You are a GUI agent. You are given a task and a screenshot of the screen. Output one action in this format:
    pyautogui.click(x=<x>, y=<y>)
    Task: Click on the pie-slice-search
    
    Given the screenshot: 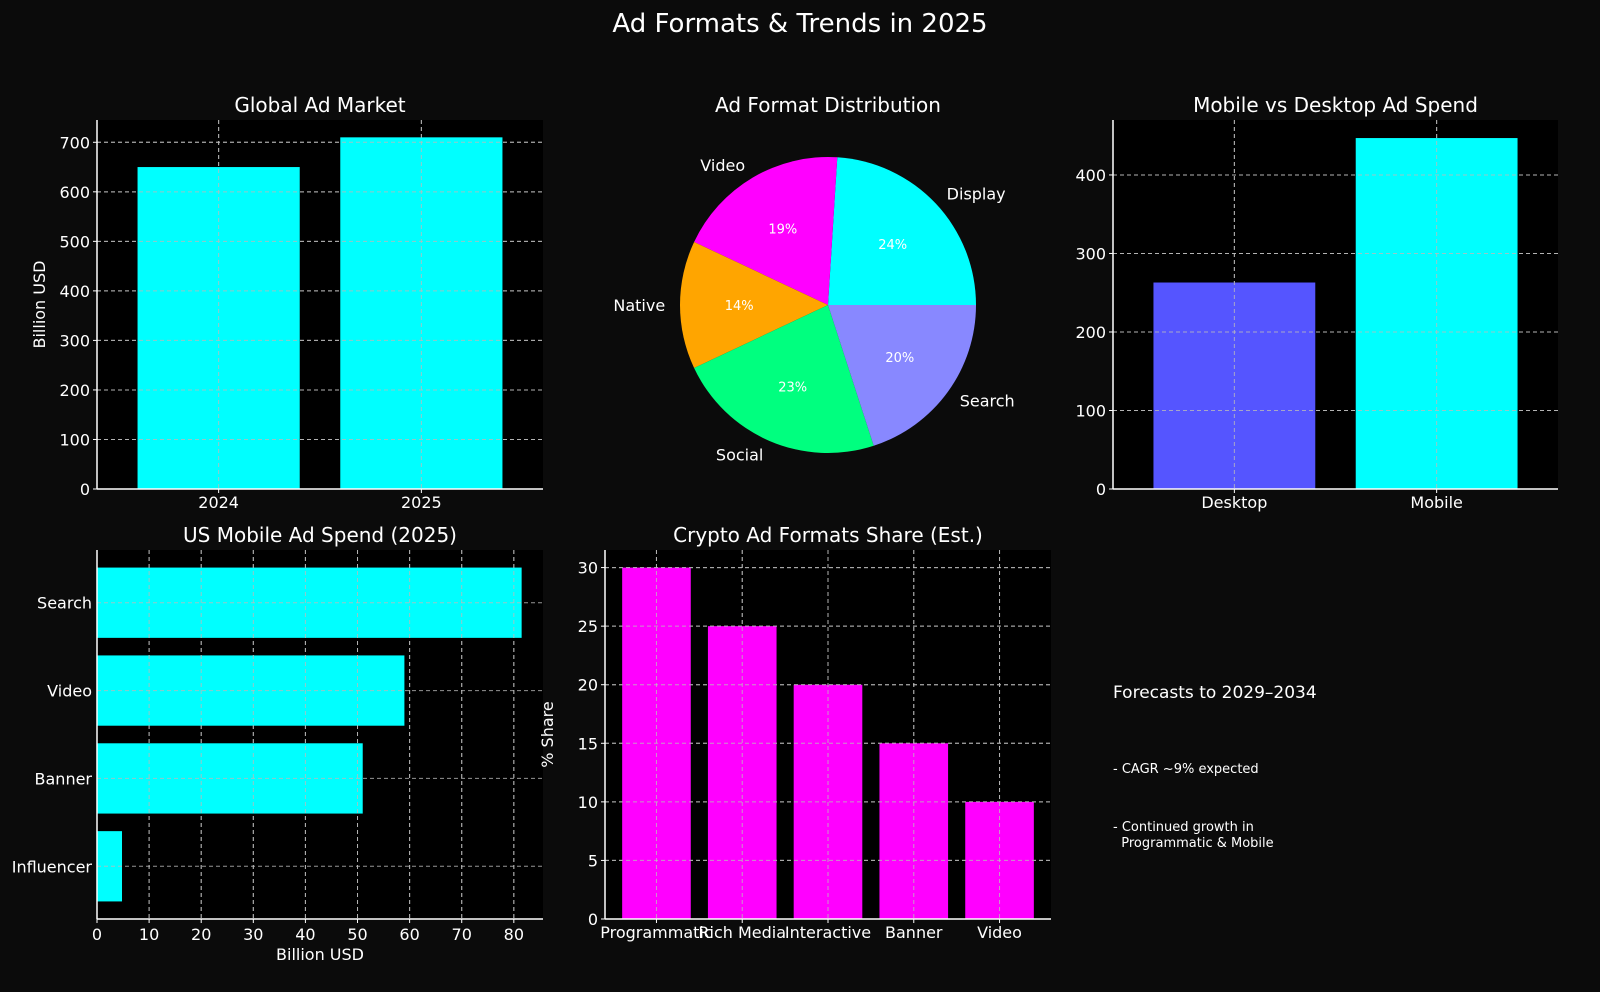 What is the action you would take?
    pyautogui.click(x=902, y=375)
    